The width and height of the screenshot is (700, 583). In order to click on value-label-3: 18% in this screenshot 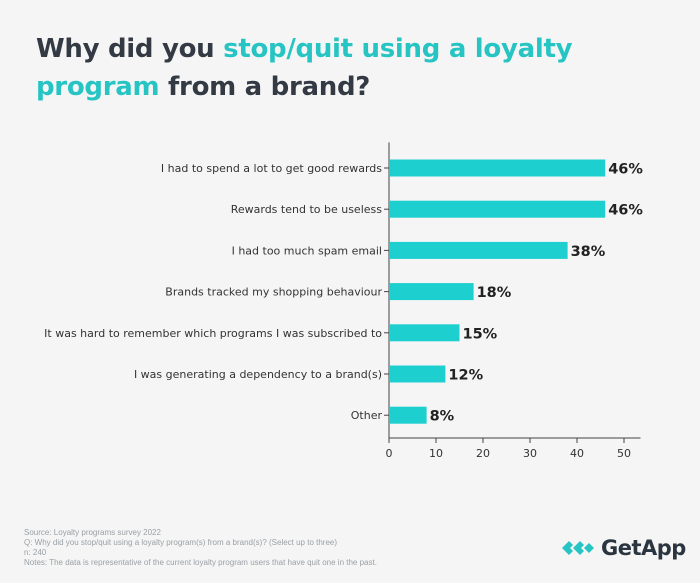, I will do `click(494, 293)`.